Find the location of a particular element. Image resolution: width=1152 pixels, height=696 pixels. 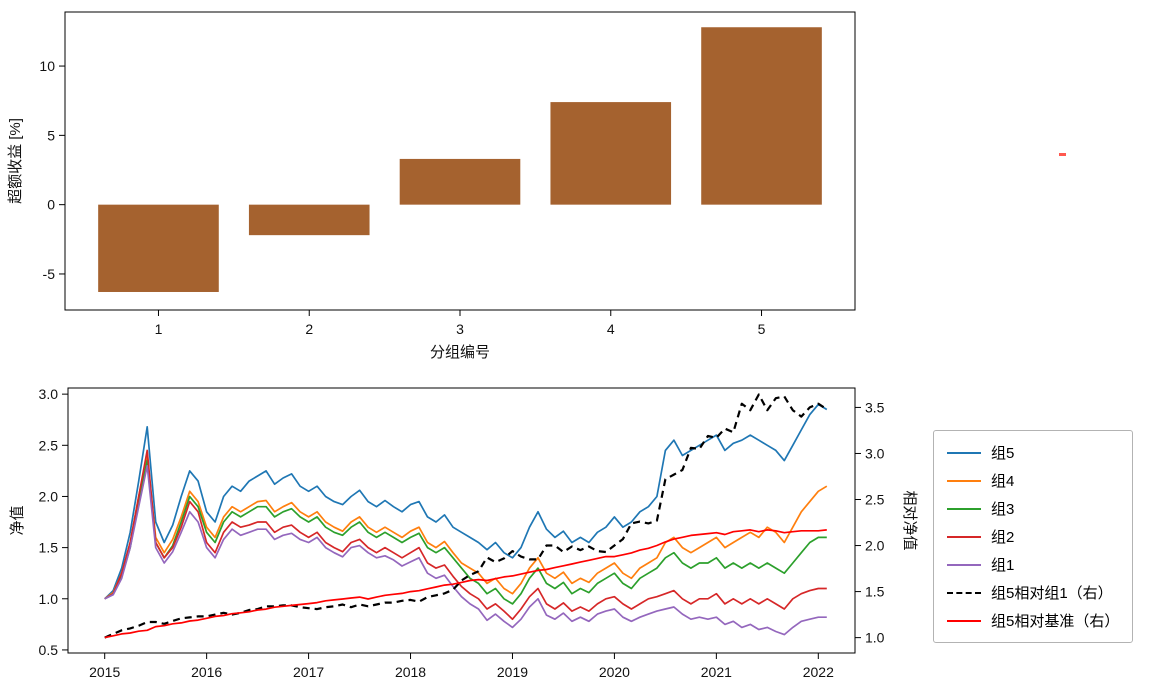

legend-label: 组1 is located at coordinates (1003, 565).